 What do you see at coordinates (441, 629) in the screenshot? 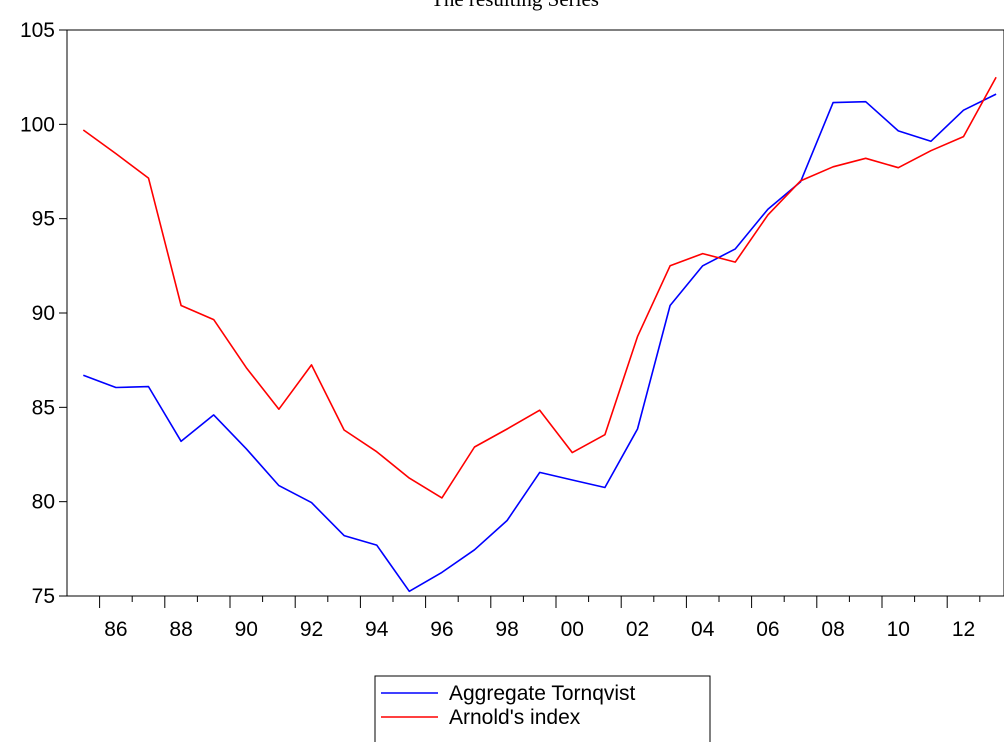
I see `x-tick-label: 96` at bounding box center [441, 629].